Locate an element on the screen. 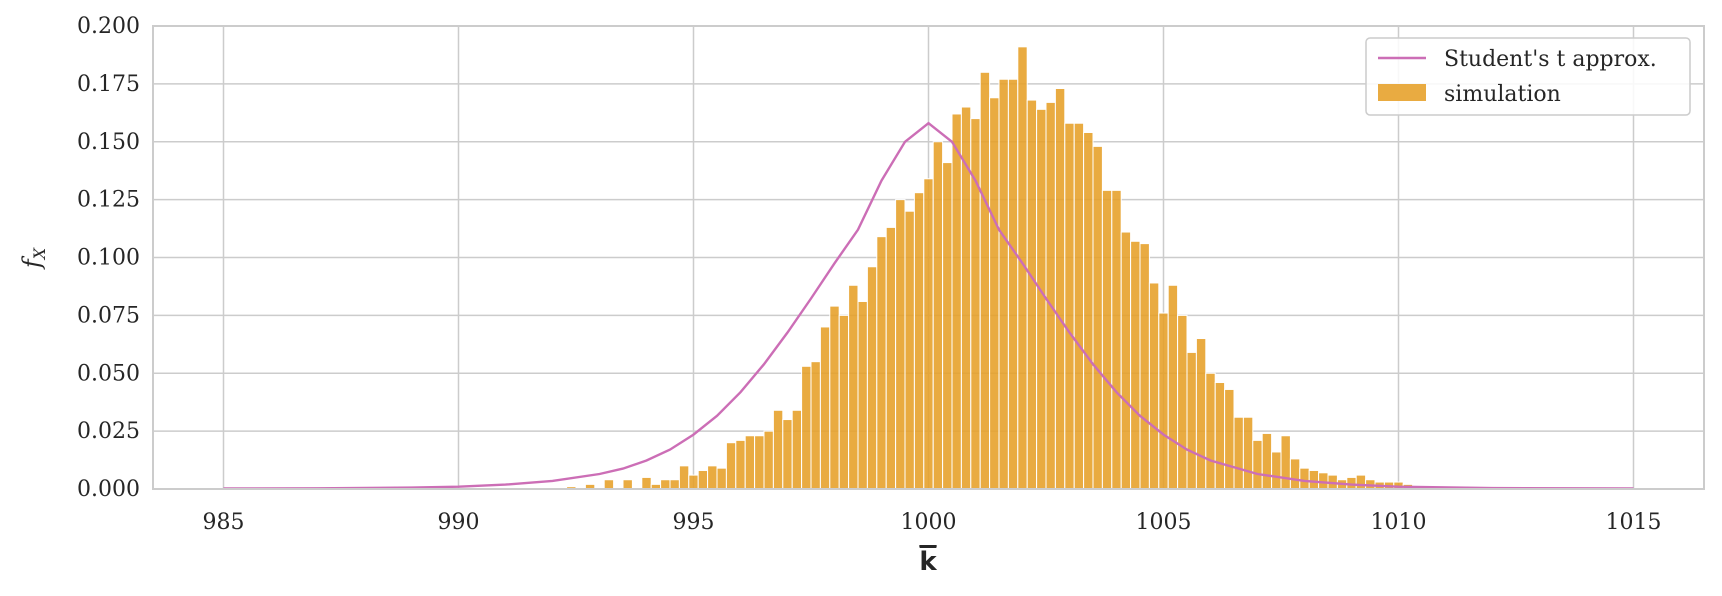 The image size is (1722, 596). x-tick-label: 985 is located at coordinates (224, 522).